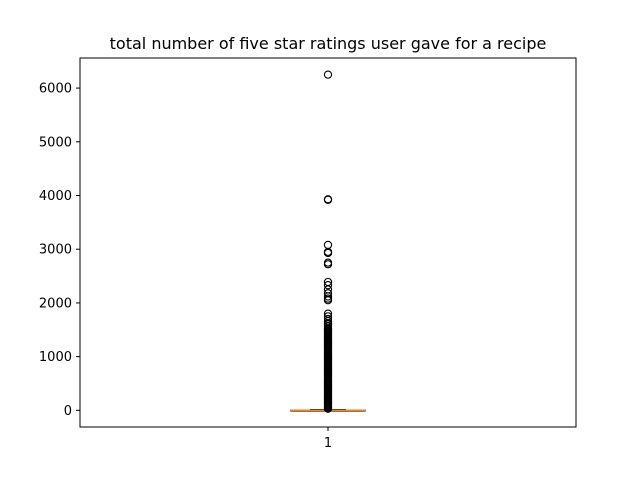 Image resolution: width=640 pixels, height=480 pixels. I want to click on y-tick-label: 2000, so click(55, 303).